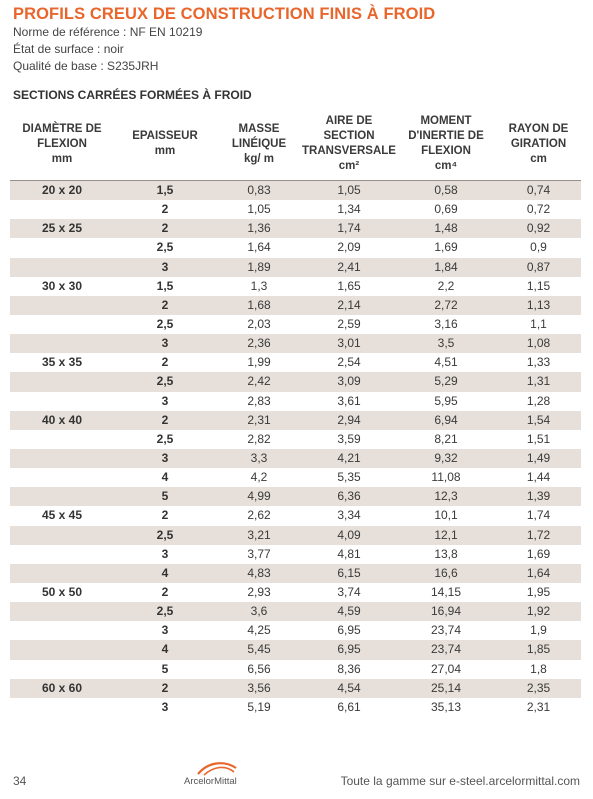  What do you see at coordinates (62, 228) in the screenshot?
I see `cell-diametre: 25 x 25` at bounding box center [62, 228].